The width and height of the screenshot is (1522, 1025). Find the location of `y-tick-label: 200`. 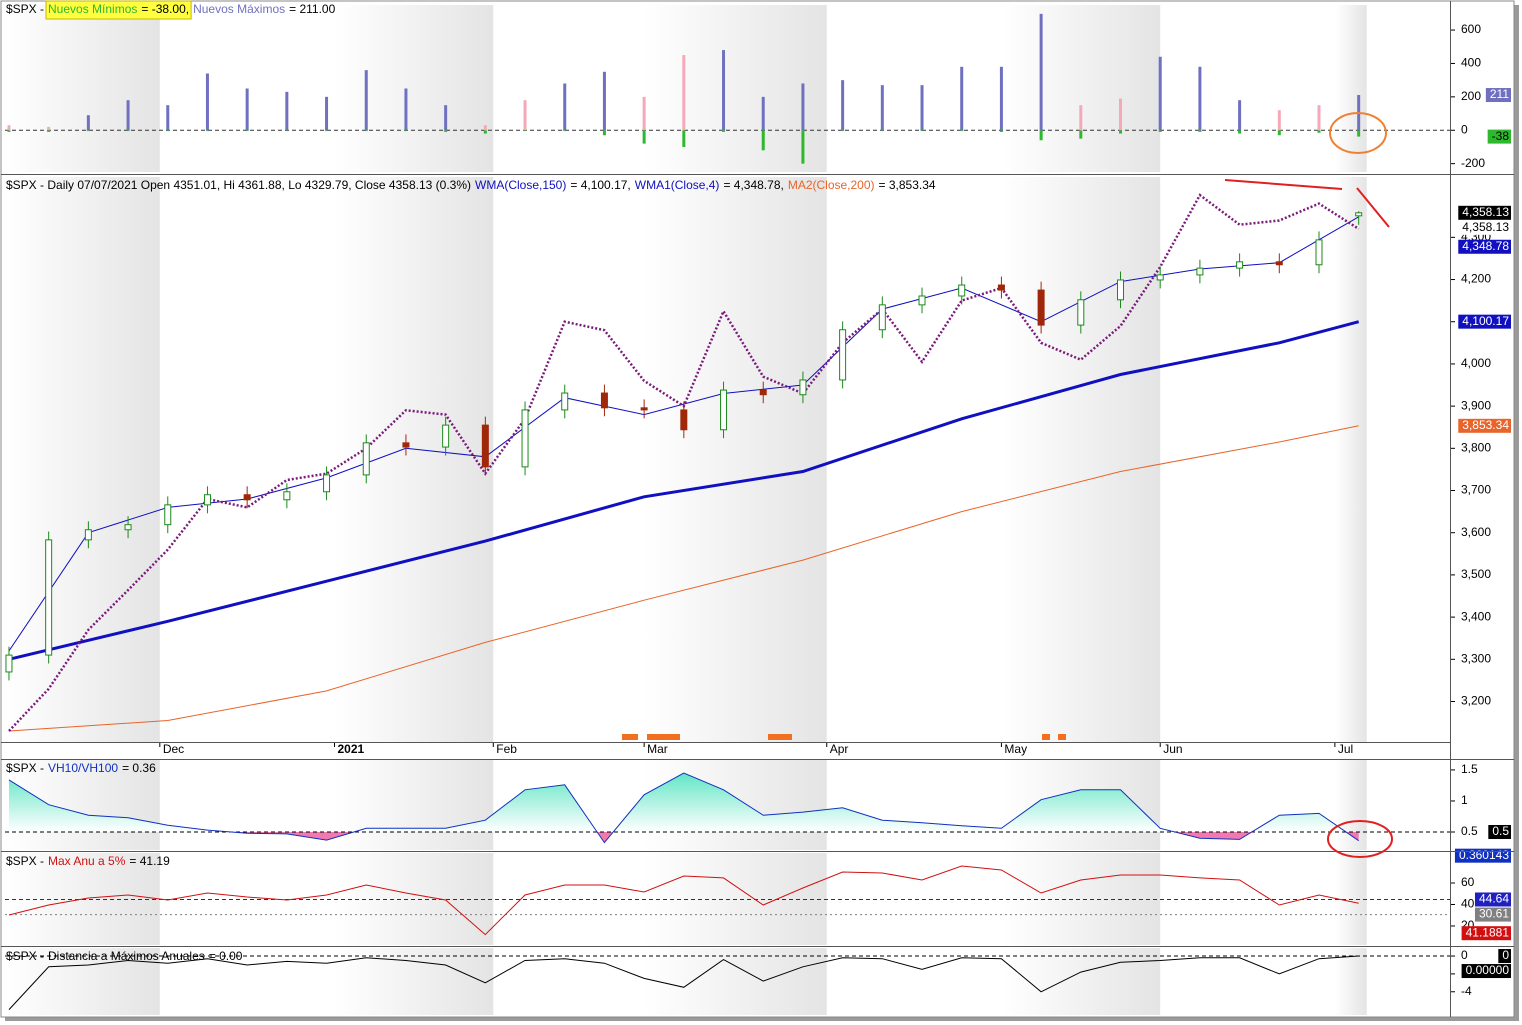

y-tick-label: 200 is located at coordinates (1471, 96).